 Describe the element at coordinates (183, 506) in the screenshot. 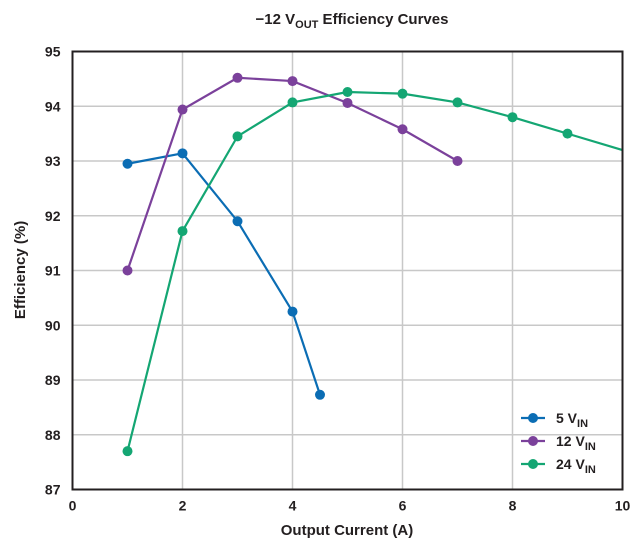

I see `x-tick-label: 2` at that location.